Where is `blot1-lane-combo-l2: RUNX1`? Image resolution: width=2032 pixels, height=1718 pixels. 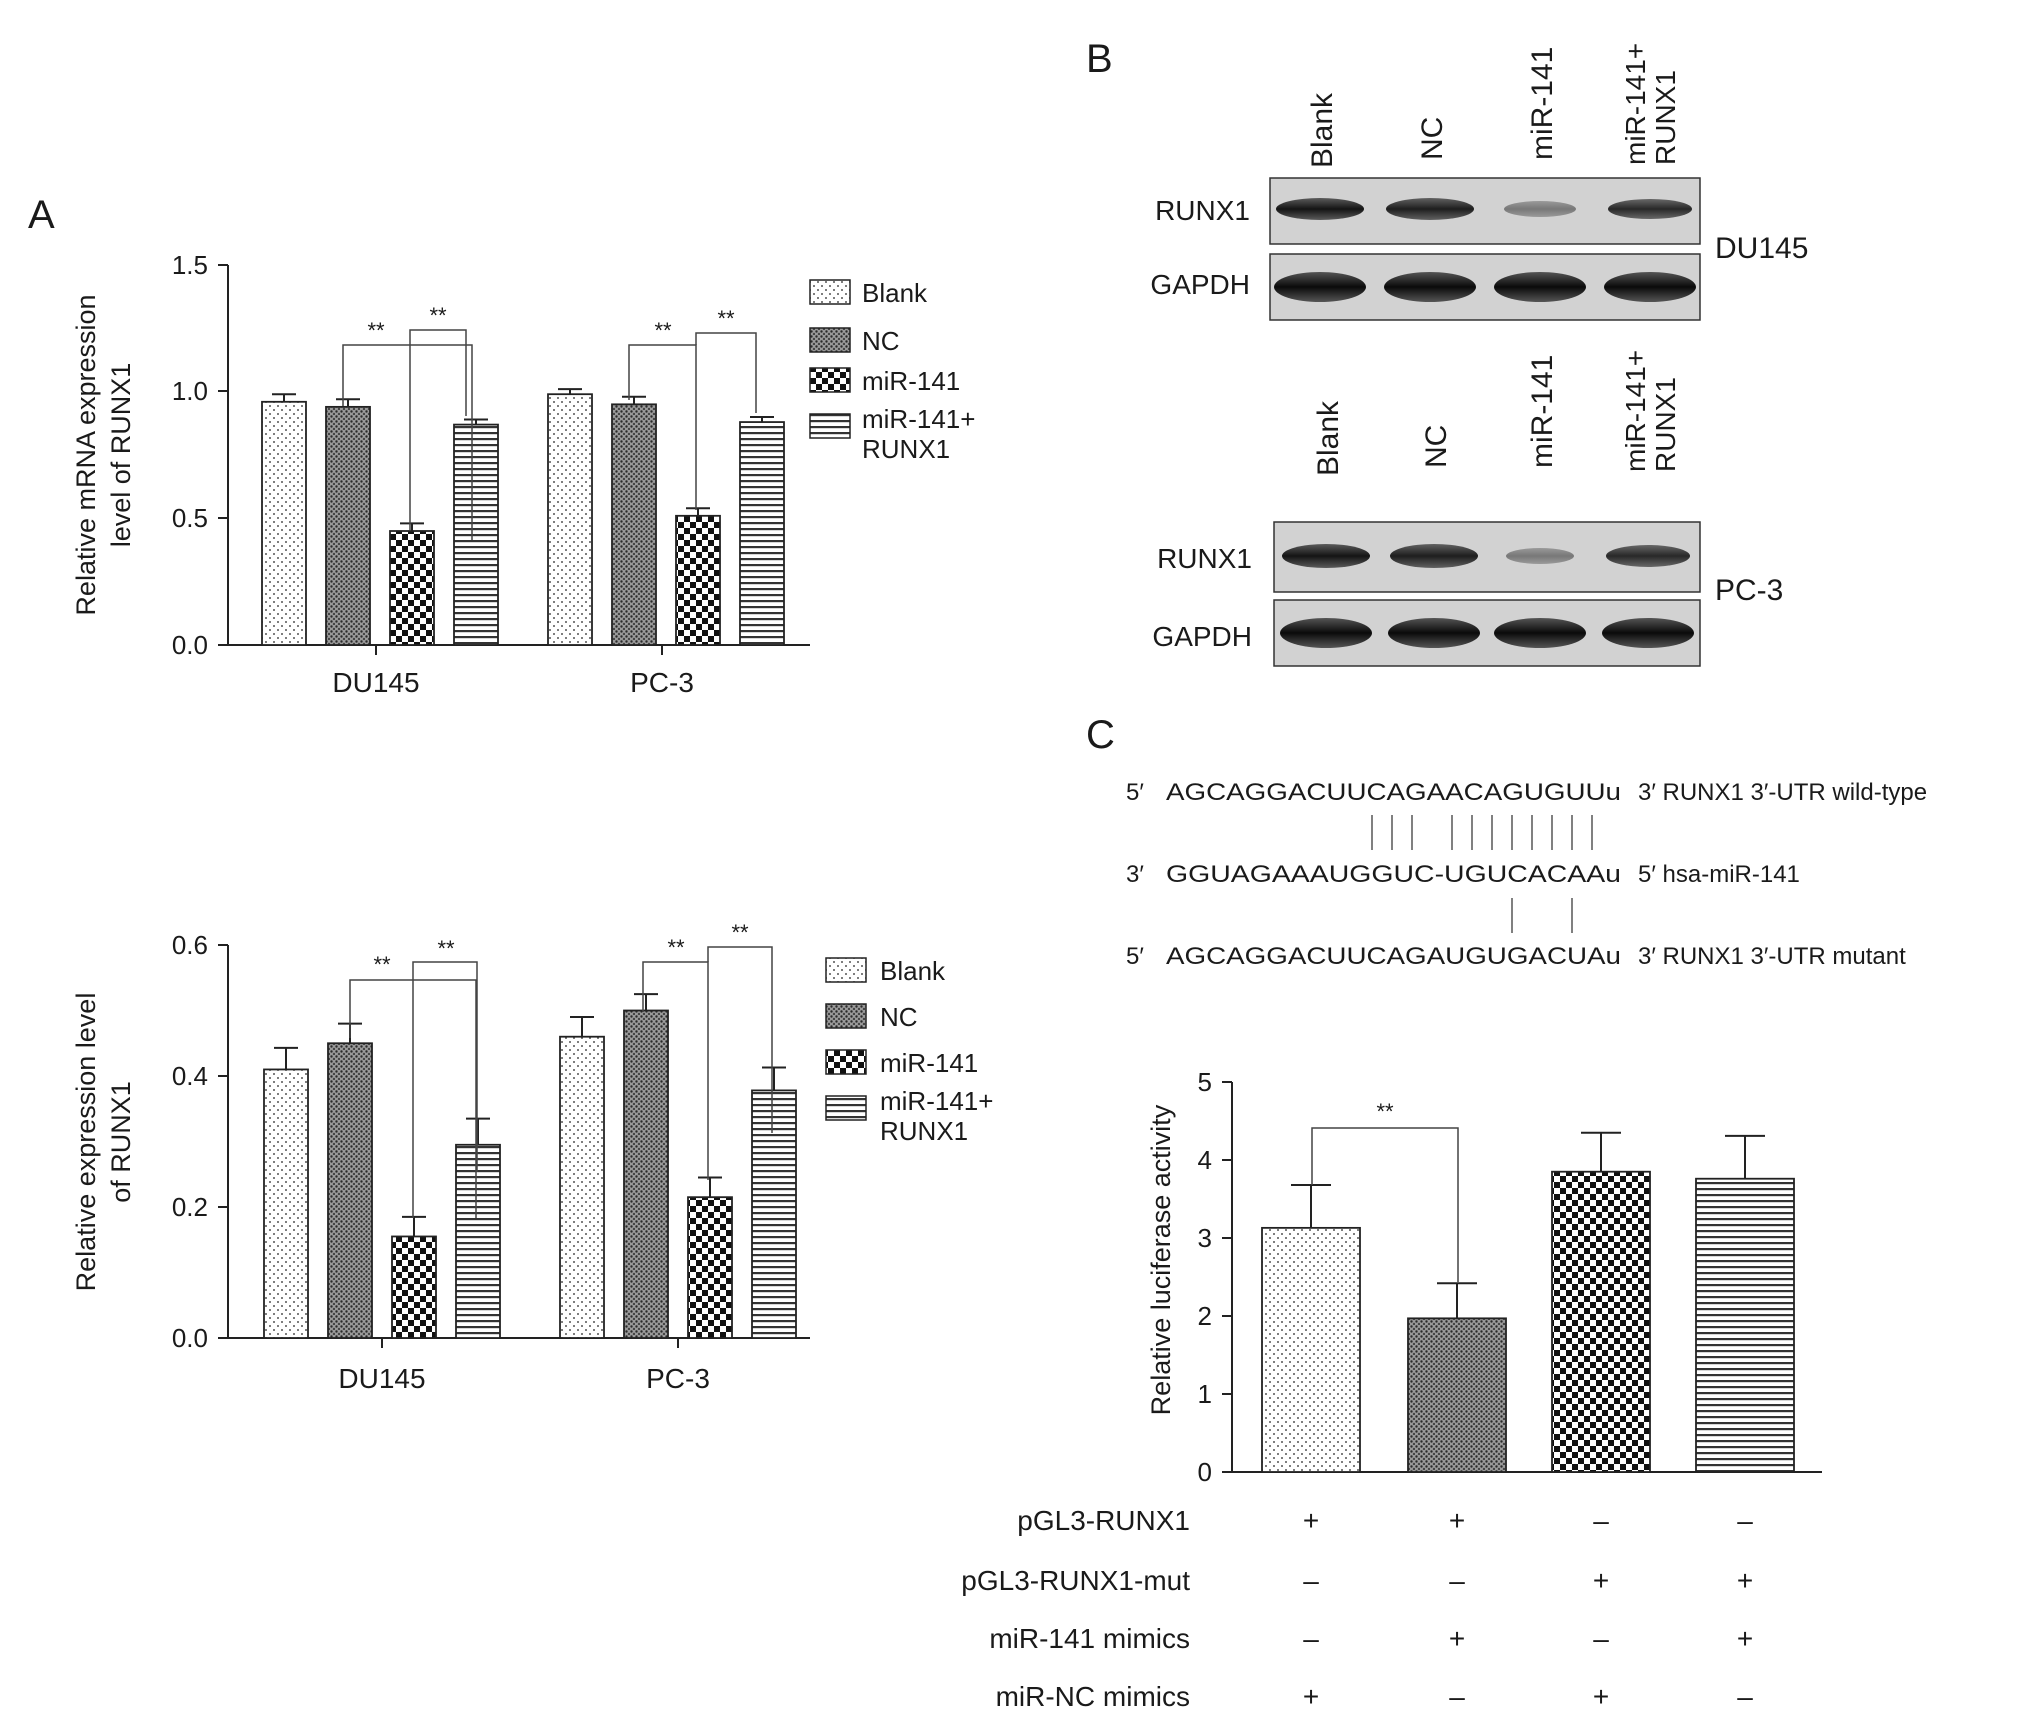 blot1-lane-combo-l2: RUNX1 is located at coordinates (1665, 117).